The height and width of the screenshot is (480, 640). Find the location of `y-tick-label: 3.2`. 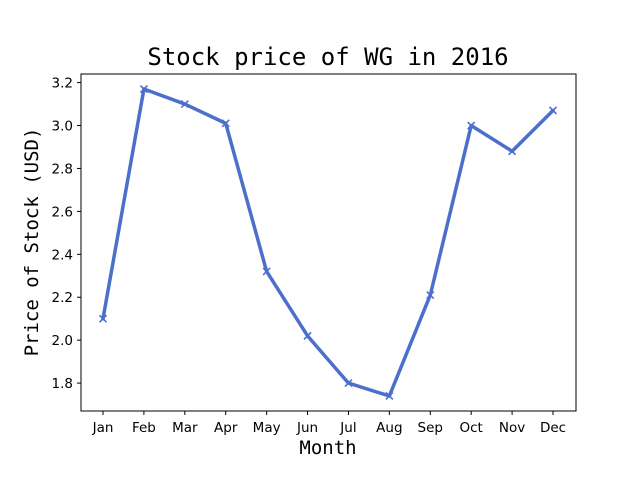

y-tick-label: 3.2 is located at coordinates (62, 84).